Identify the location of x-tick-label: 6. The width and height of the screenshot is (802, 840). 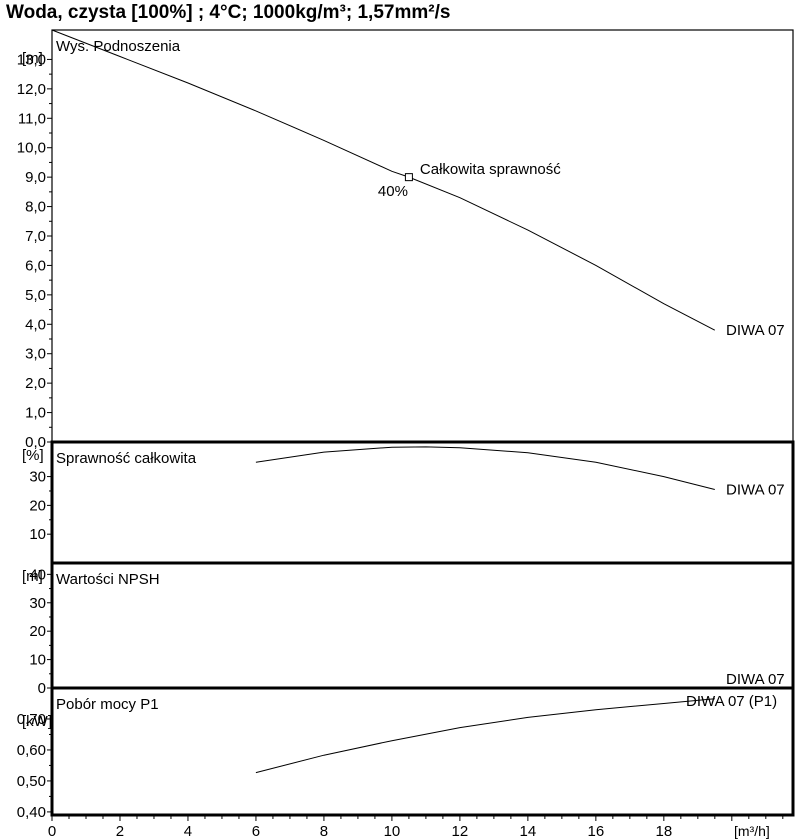
(256, 831).